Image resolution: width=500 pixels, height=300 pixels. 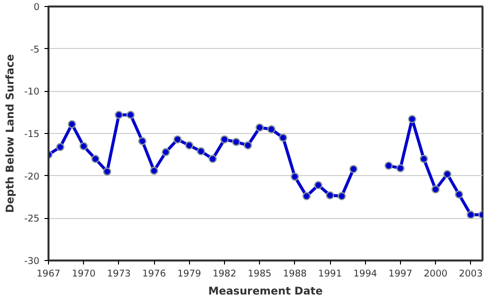 What do you see at coordinates (294, 274) in the screenshot?
I see `x-tick-label: 1988` at bounding box center [294, 274].